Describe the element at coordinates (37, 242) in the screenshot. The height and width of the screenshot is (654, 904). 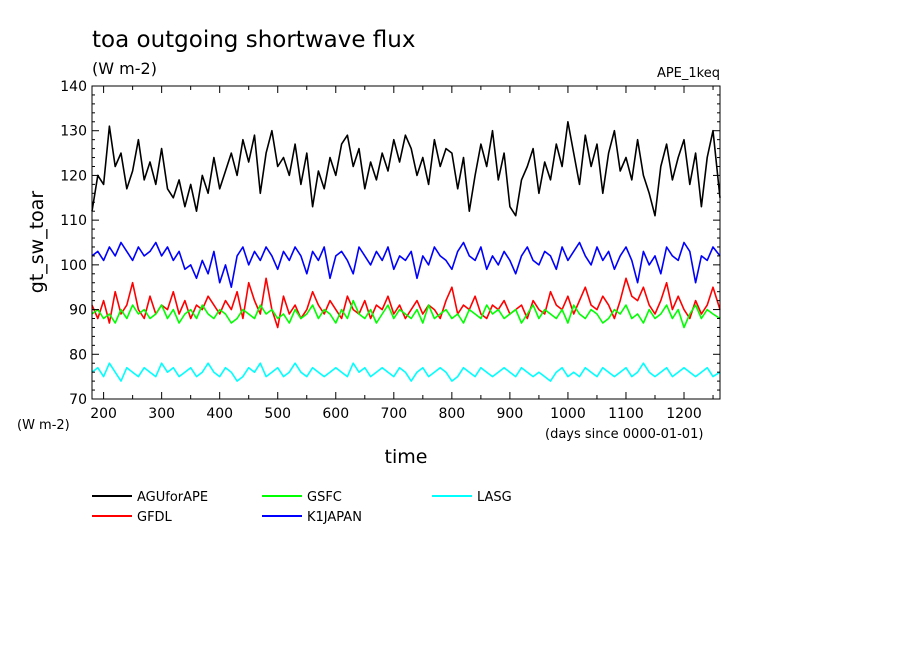
I see `y-axis-label: gt_sw_toar` at that location.